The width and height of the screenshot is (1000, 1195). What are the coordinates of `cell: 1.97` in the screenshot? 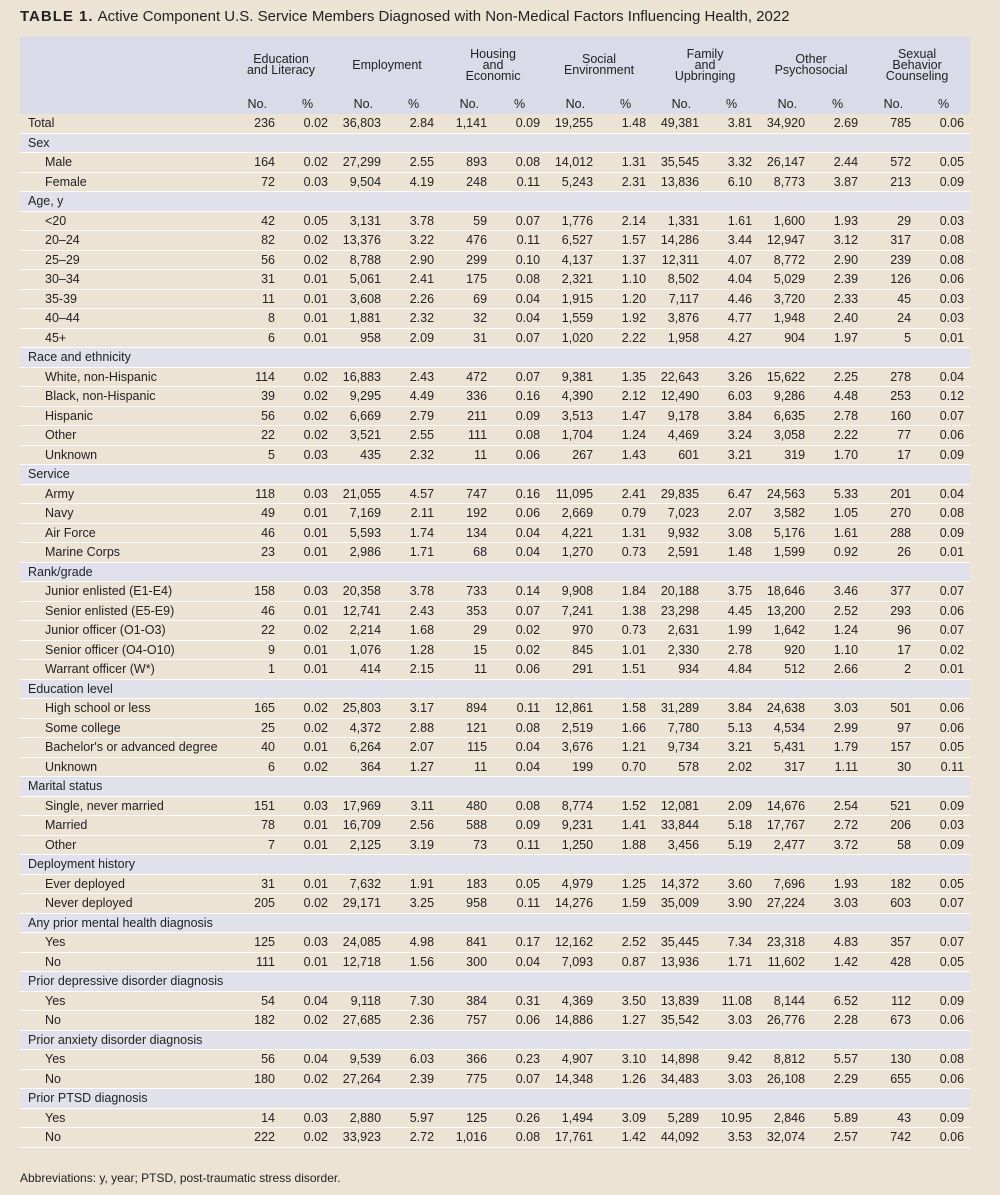 It's located at (838, 338).